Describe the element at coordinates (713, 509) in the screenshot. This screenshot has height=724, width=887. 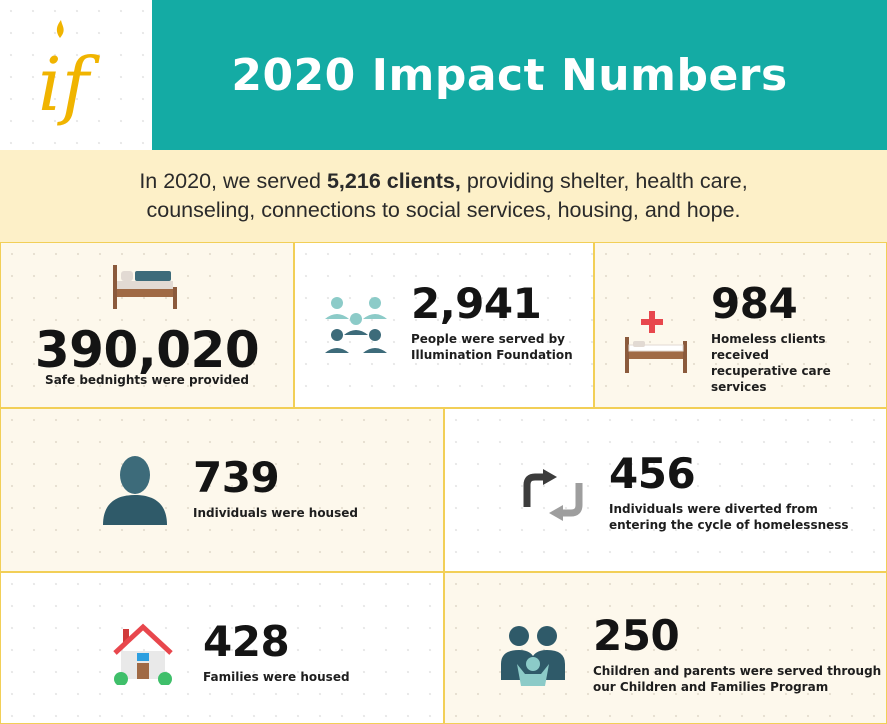
I see `stat-label-diverted-line1: Individuals were diverted from` at that location.